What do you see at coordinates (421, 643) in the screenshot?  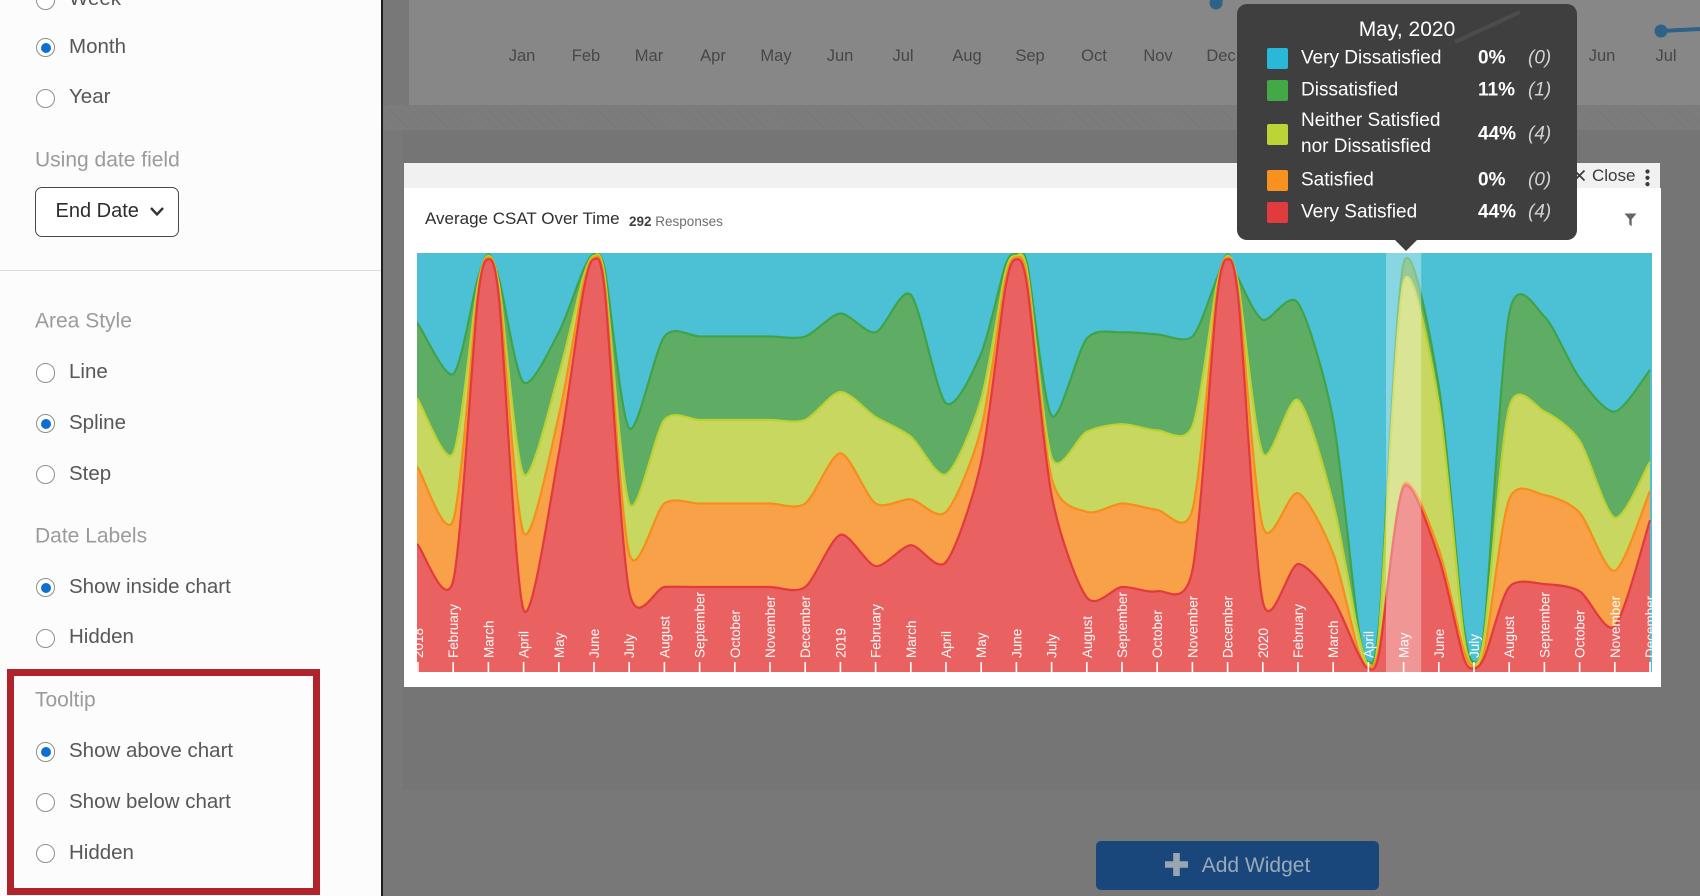 I see `svg-text: 2018` at bounding box center [421, 643].